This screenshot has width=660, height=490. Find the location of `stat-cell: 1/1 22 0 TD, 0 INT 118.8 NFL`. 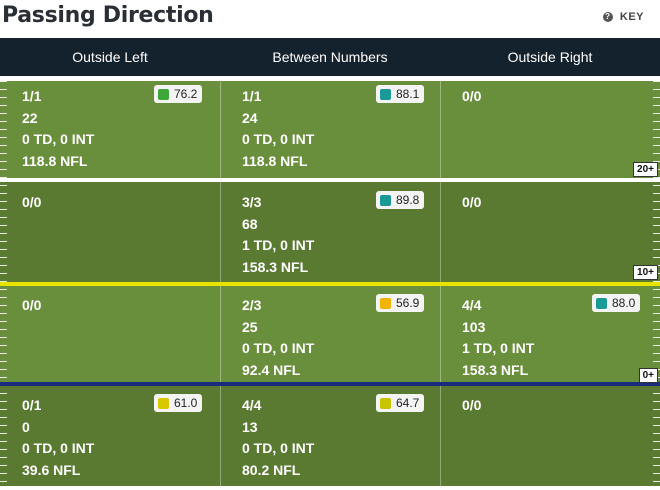

stat-cell: 1/1 22 0 TD, 0 INT 118.8 NFL is located at coordinates (58, 129).